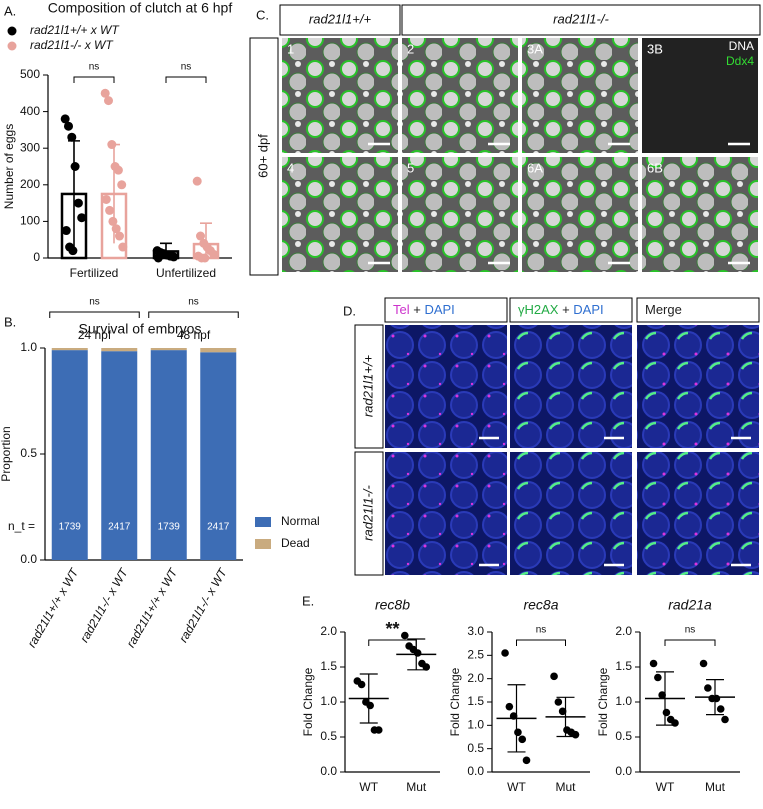  Describe the element at coordinates (263, 522) in the screenshot. I see `legend-swatch` at that location.